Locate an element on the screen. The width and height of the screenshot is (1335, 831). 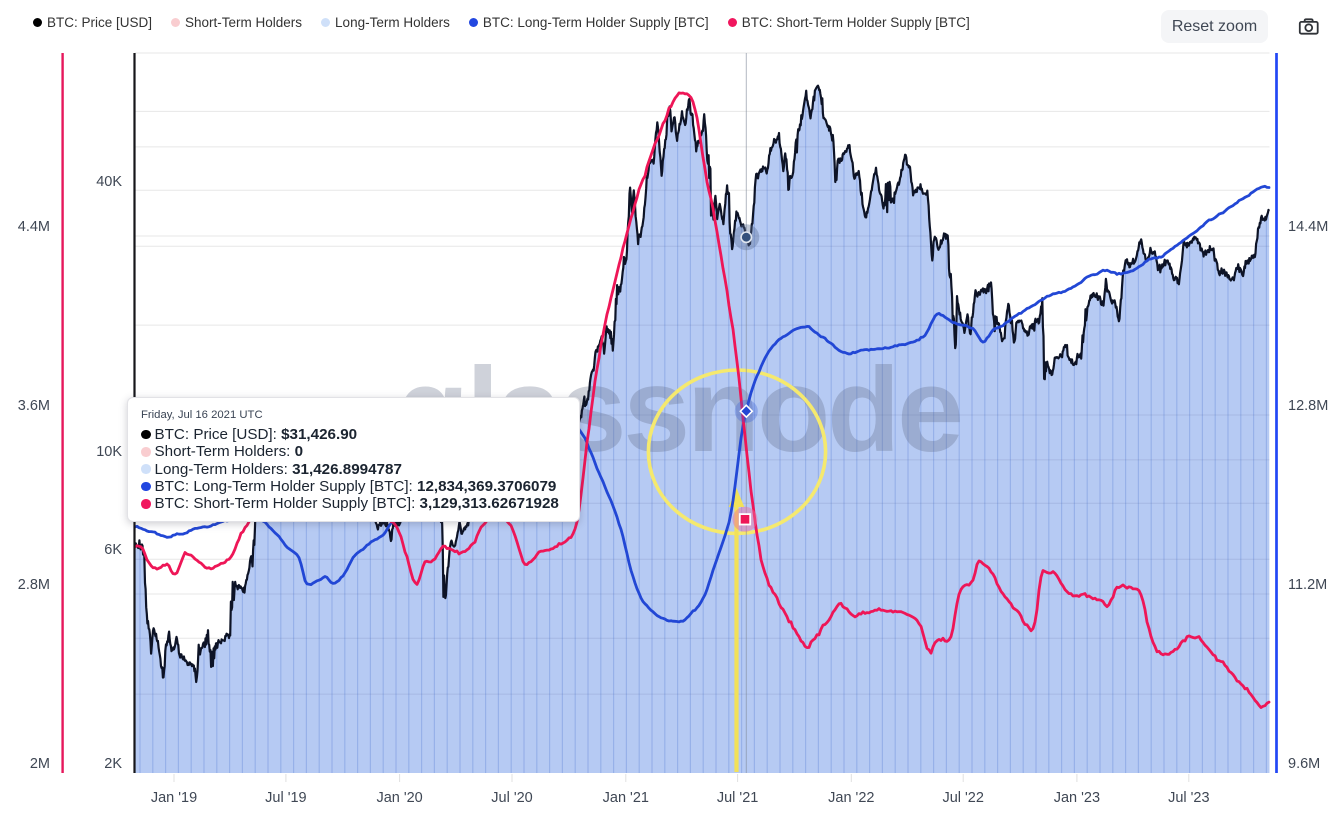
svg-text: Jul '23 is located at coordinates (1188, 798).